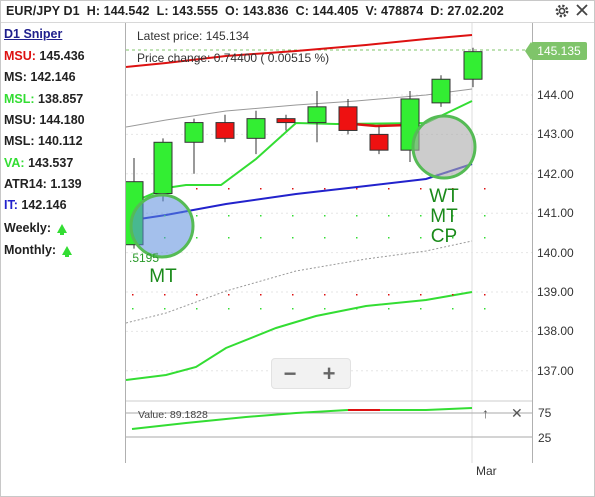 The height and width of the screenshot is (497, 595). What do you see at coordinates (25, 183) in the screenshot?
I see `sidebar-row-label: ATR14:` at bounding box center [25, 183].